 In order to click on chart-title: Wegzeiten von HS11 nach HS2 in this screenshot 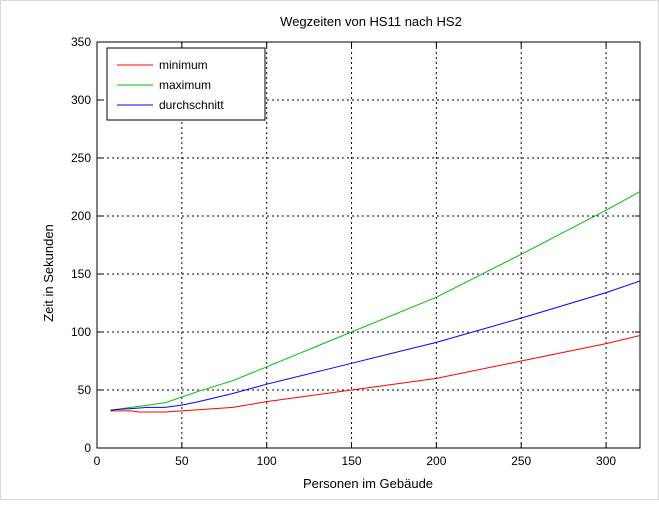, I will do `click(371, 21)`.